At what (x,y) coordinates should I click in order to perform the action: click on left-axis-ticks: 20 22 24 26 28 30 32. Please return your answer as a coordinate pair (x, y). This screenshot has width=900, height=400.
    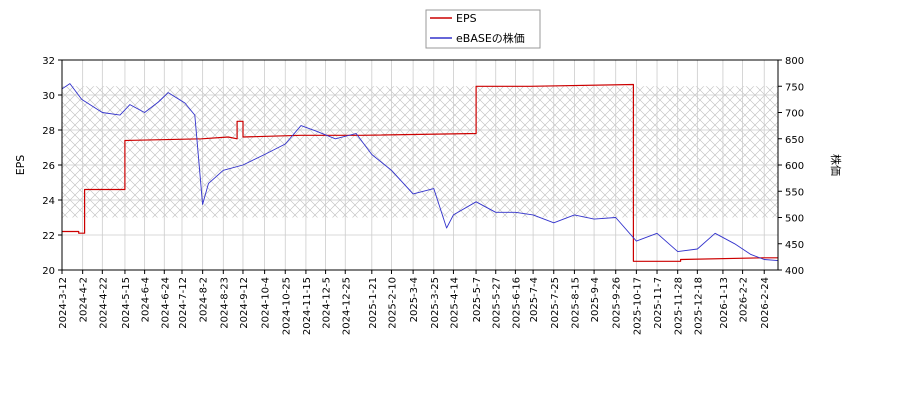
    Looking at the image, I should click on (52, 166).